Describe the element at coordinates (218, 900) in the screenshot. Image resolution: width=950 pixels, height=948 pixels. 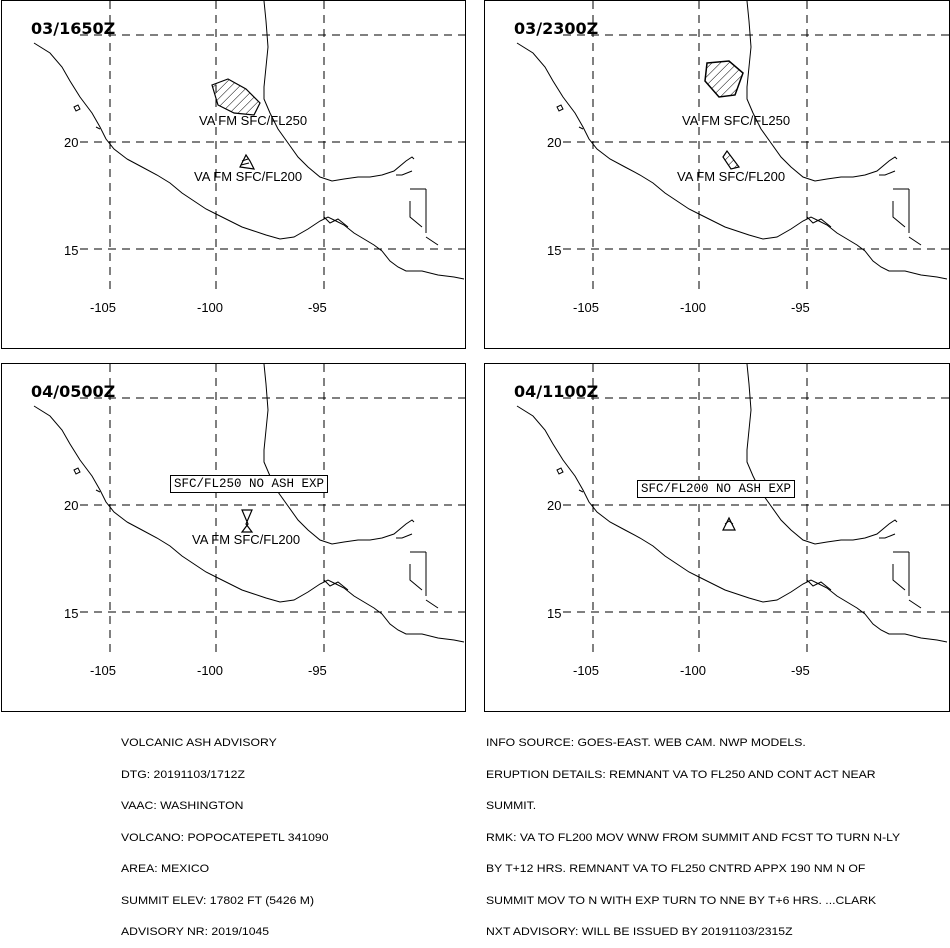
I see `advisory-line: SUMMIT ELEV: 17802 FT (5426 M)` at that location.